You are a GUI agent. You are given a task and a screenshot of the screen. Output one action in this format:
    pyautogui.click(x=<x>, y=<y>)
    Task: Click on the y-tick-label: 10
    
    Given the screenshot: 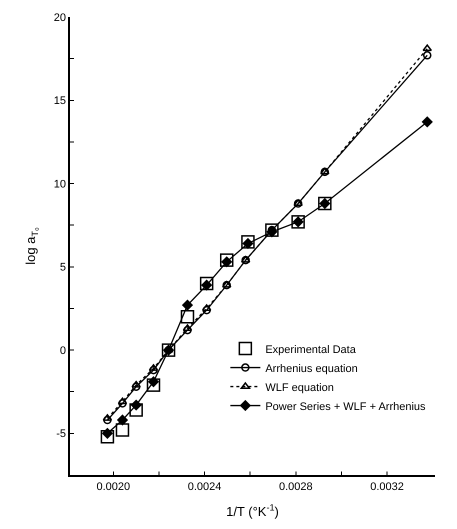 What is the action you would take?
    pyautogui.click(x=60, y=184)
    